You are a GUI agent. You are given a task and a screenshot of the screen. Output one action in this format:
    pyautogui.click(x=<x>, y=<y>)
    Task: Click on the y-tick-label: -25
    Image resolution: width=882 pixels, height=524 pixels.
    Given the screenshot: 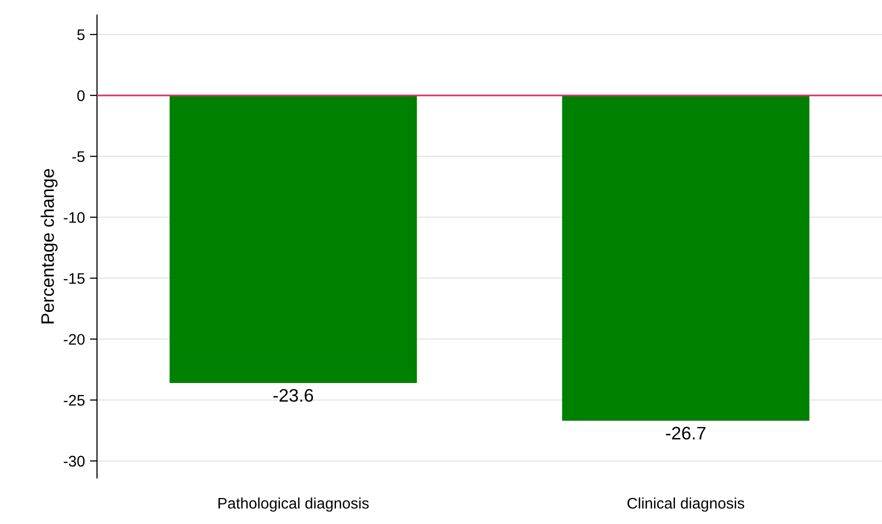 What is the action you would take?
    pyautogui.click(x=74, y=400)
    